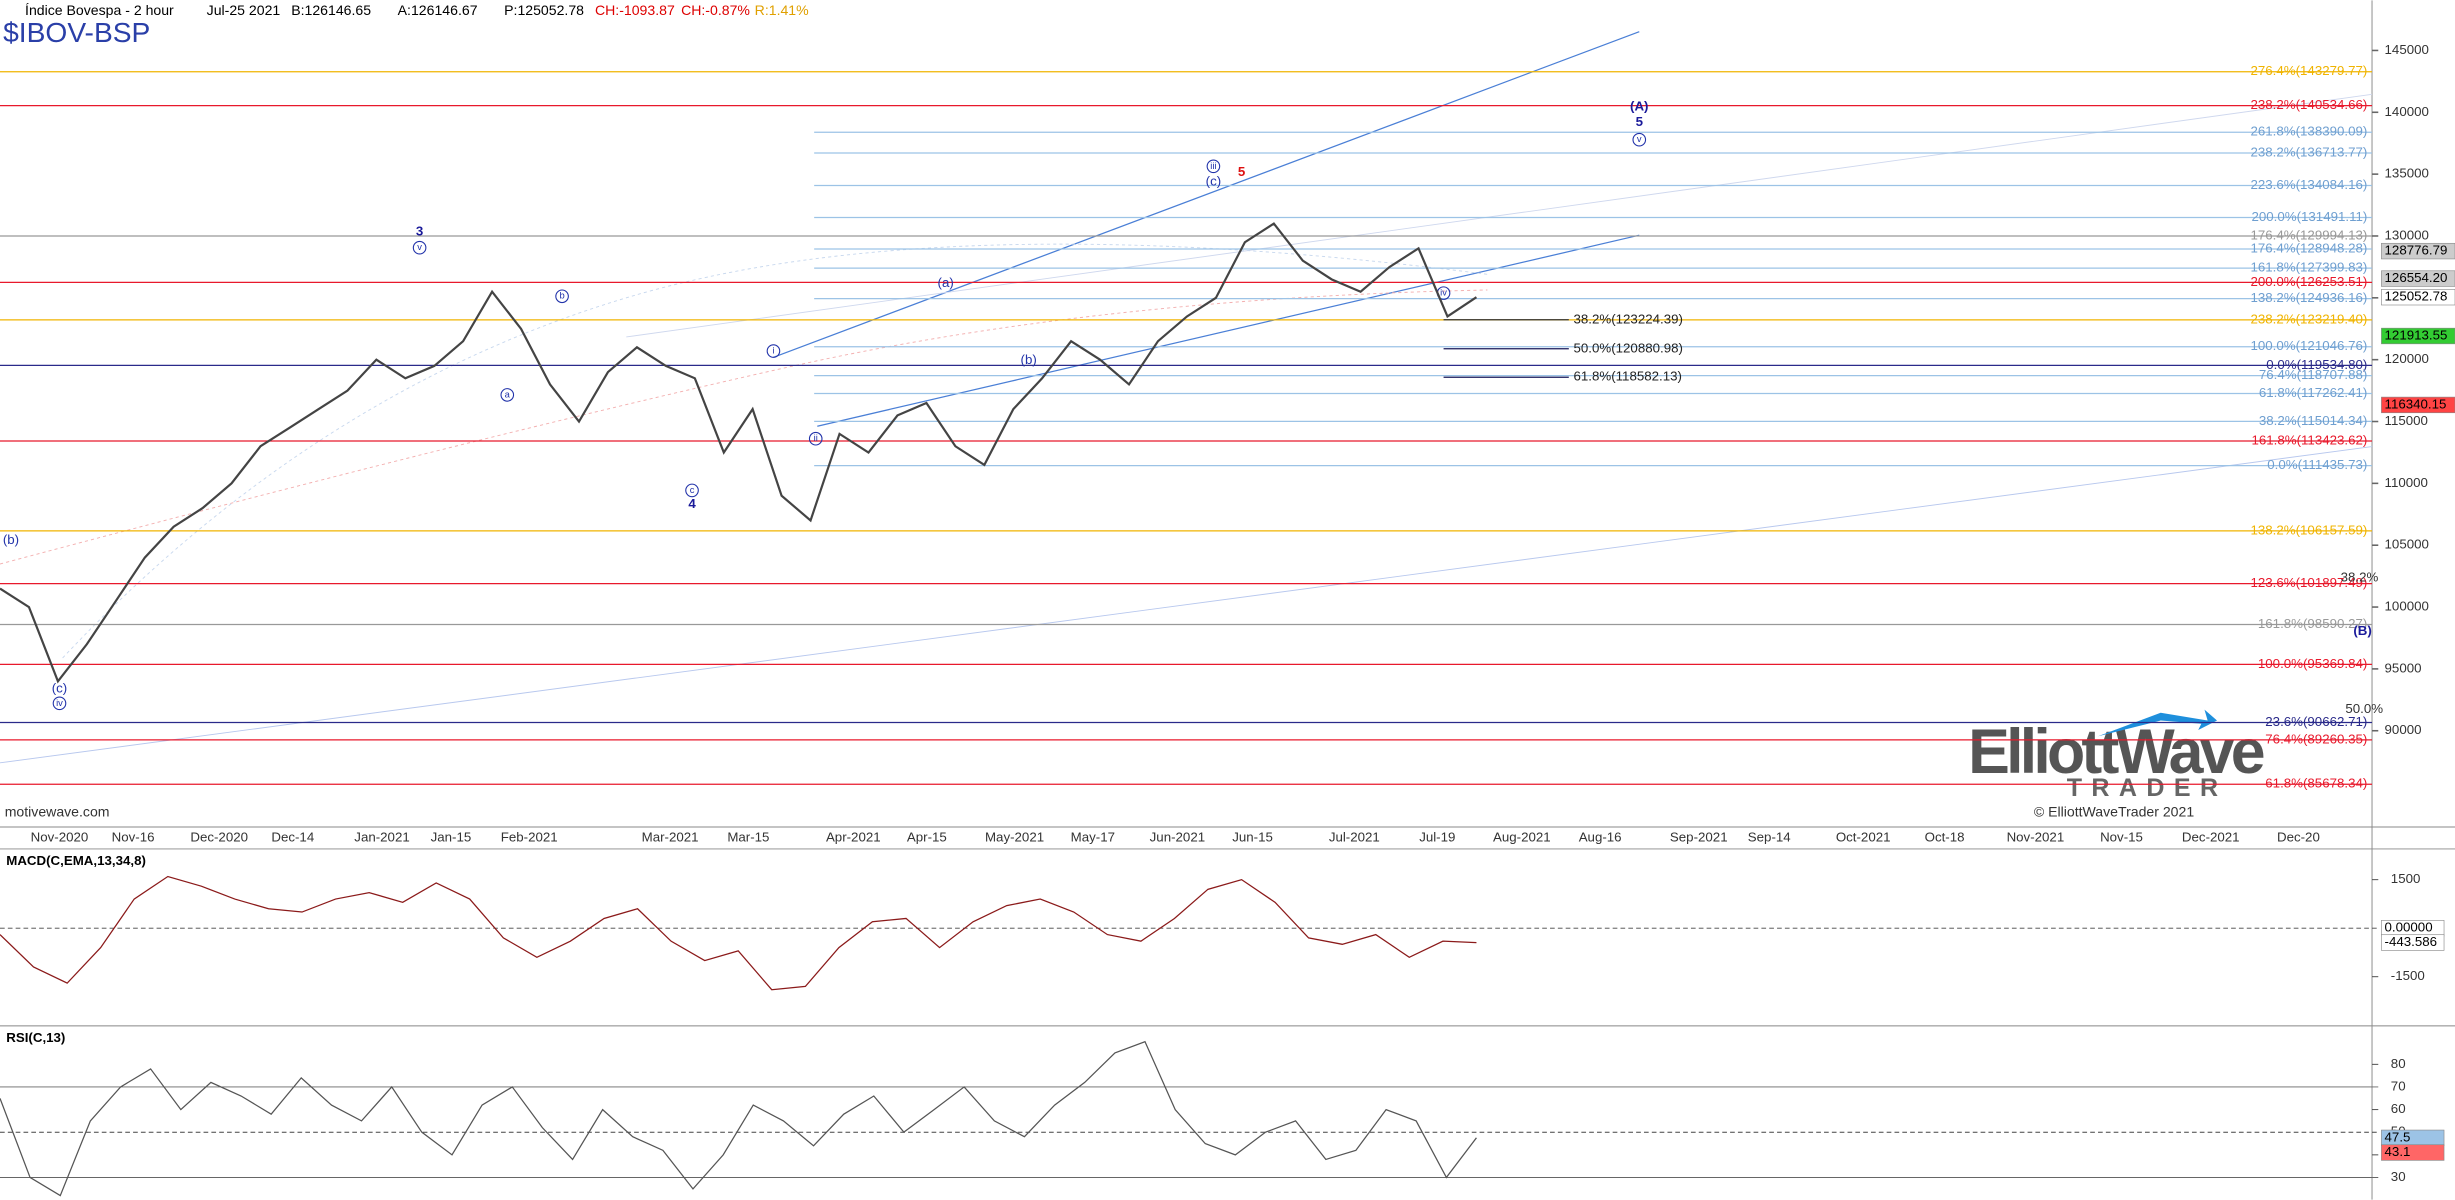 This screenshot has height=1200, width=2455. What do you see at coordinates (2416, 277) in the screenshot?
I see `price-tag-label: 126554.20` at bounding box center [2416, 277].